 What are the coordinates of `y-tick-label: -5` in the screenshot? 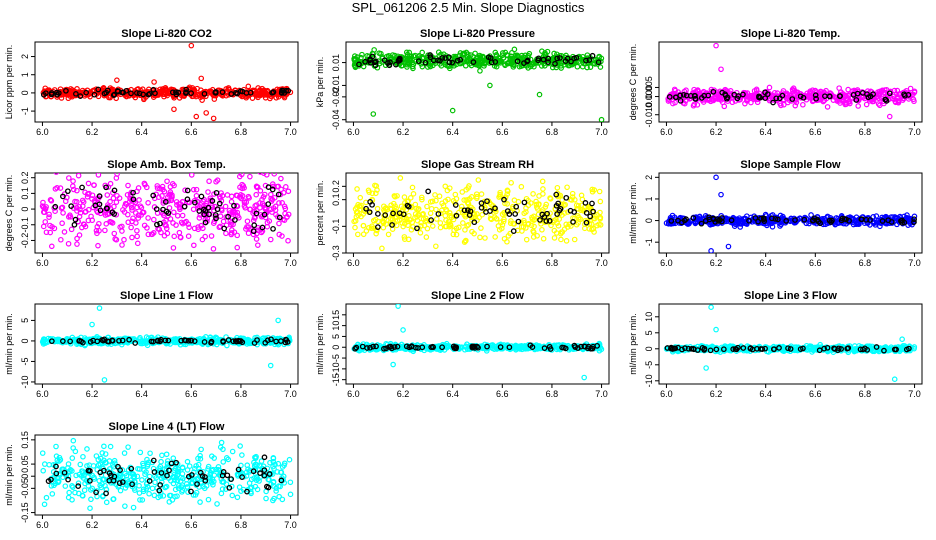 It's located at (25, 361).